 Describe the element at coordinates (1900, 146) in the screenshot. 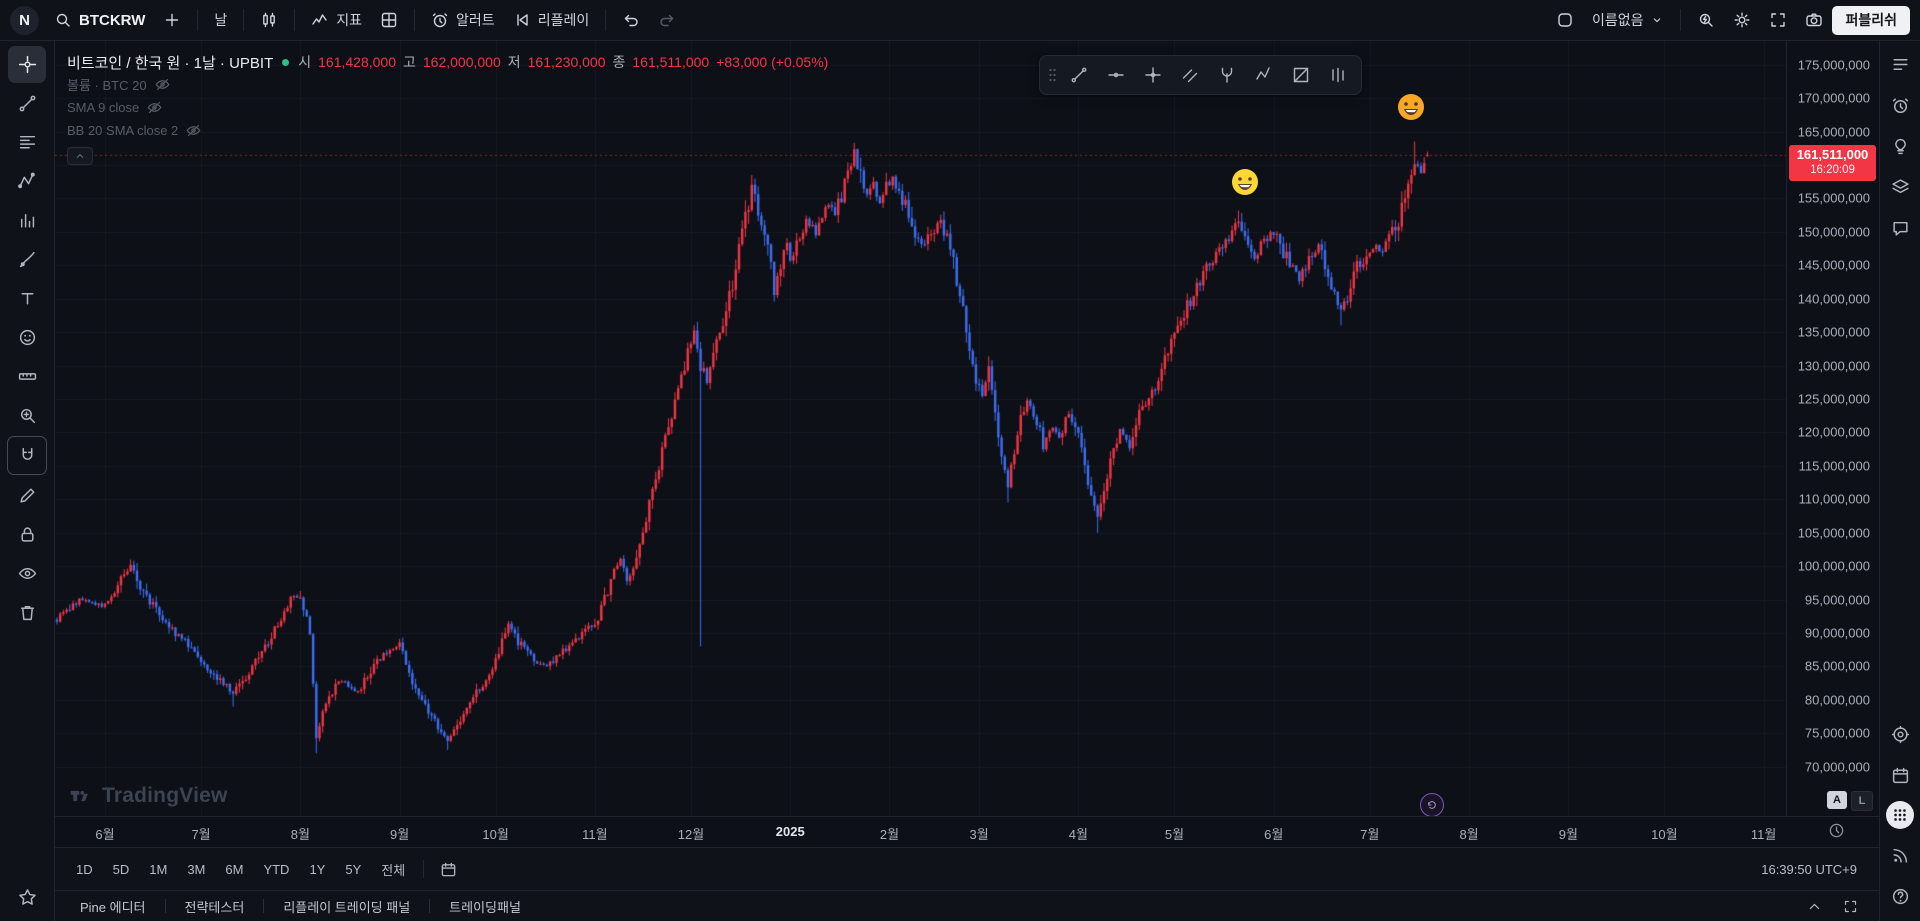

I see `ideas-button` at that location.